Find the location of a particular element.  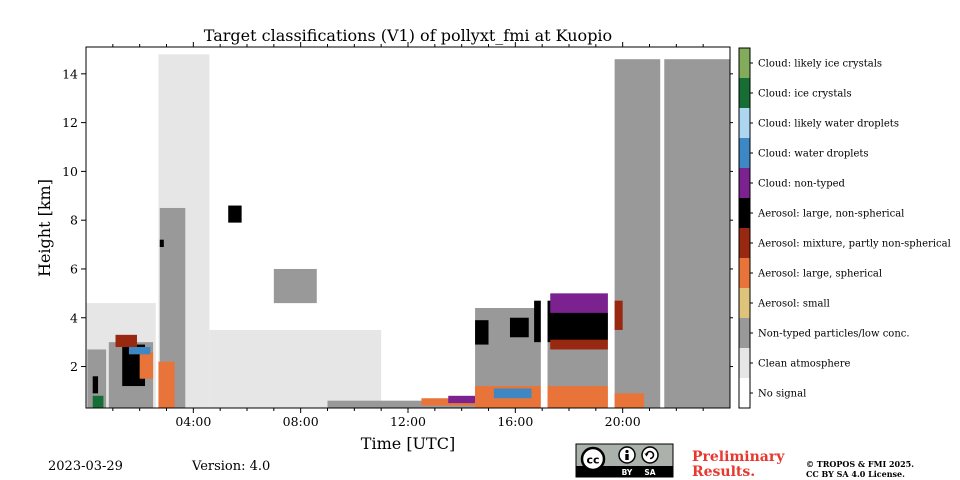

colorbar-label: Aerosol: mixture, partly non-spherical is located at coordinates (854, 244).